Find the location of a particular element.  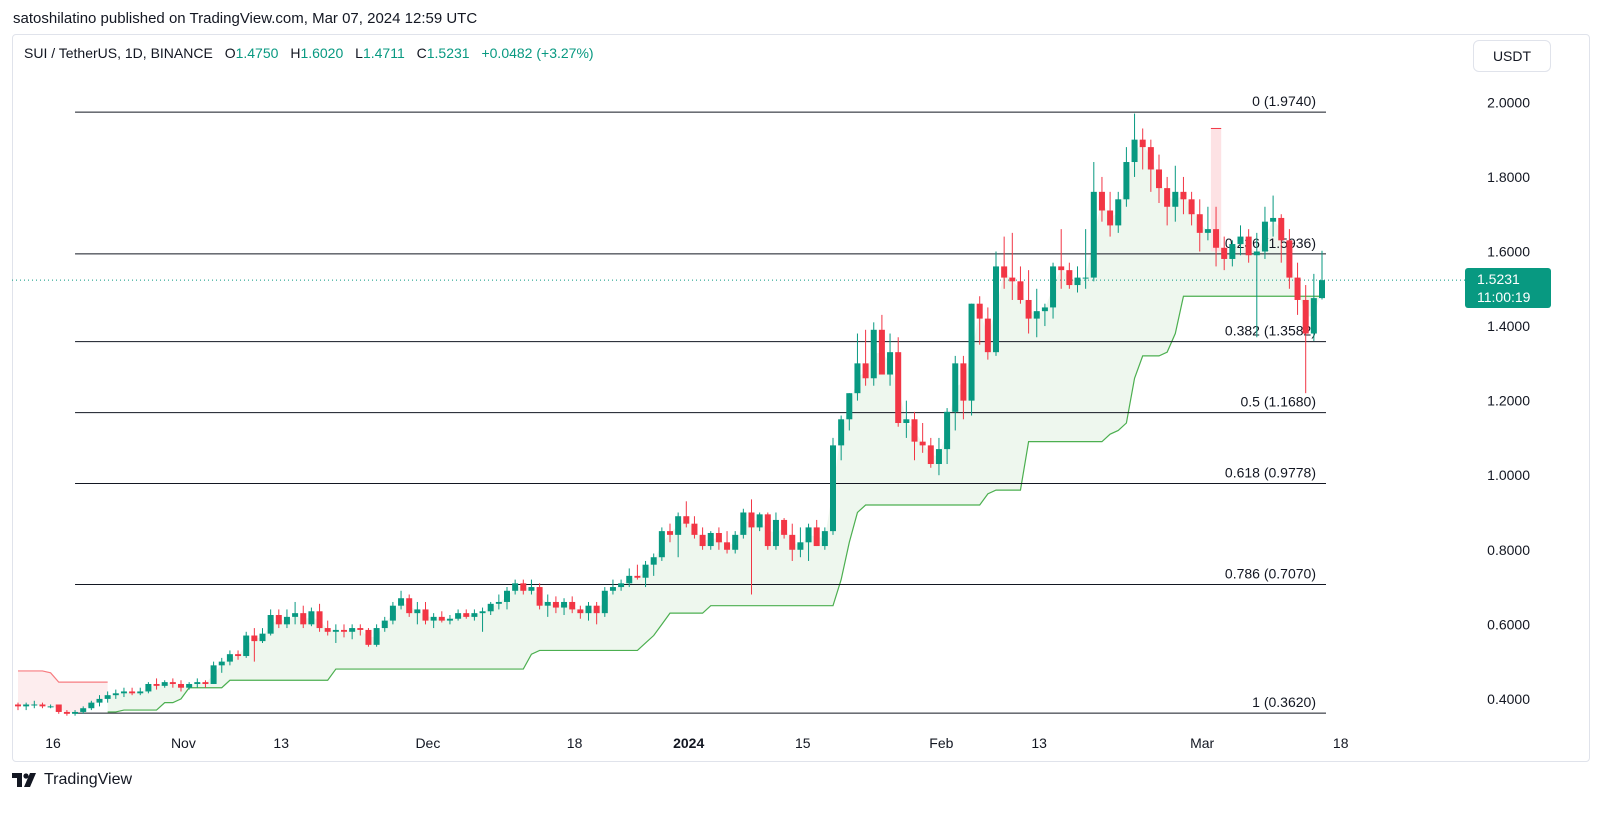

change-value: +0.0482 (+3.27%) is located at coordinates (537, 53).